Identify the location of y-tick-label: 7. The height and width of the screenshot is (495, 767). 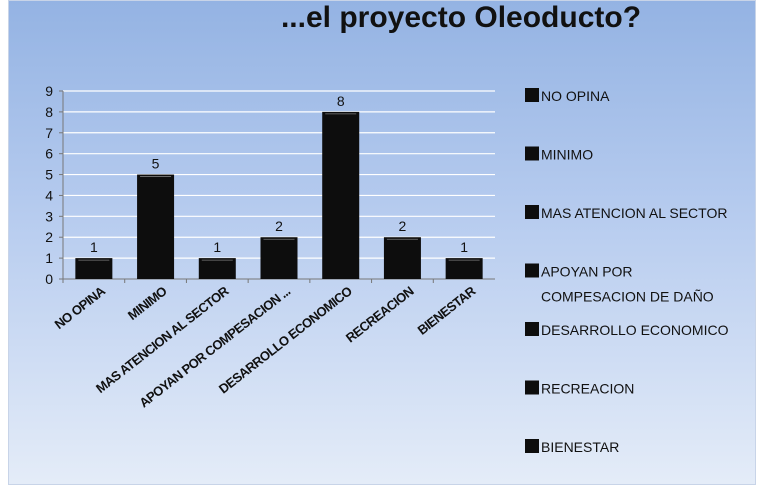
(49, 133).